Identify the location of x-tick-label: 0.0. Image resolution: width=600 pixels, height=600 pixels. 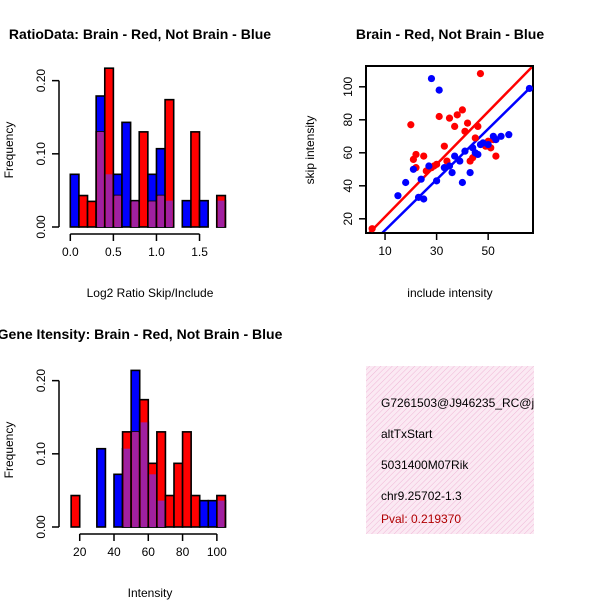
(70, 252).